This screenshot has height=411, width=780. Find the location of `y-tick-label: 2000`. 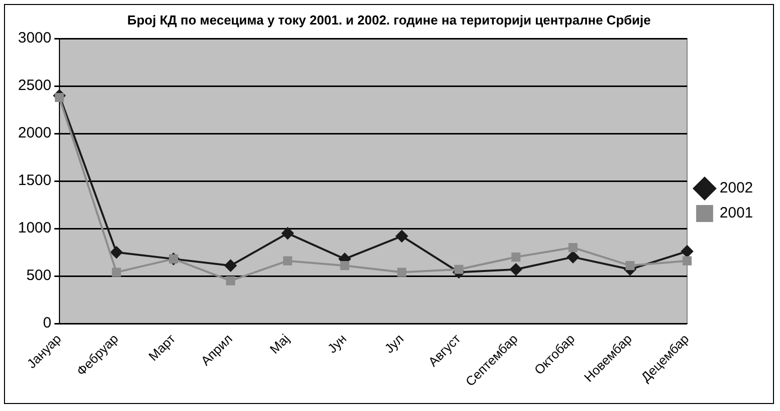

y-tick-label: 2000 is located at coordinates (35, 133).